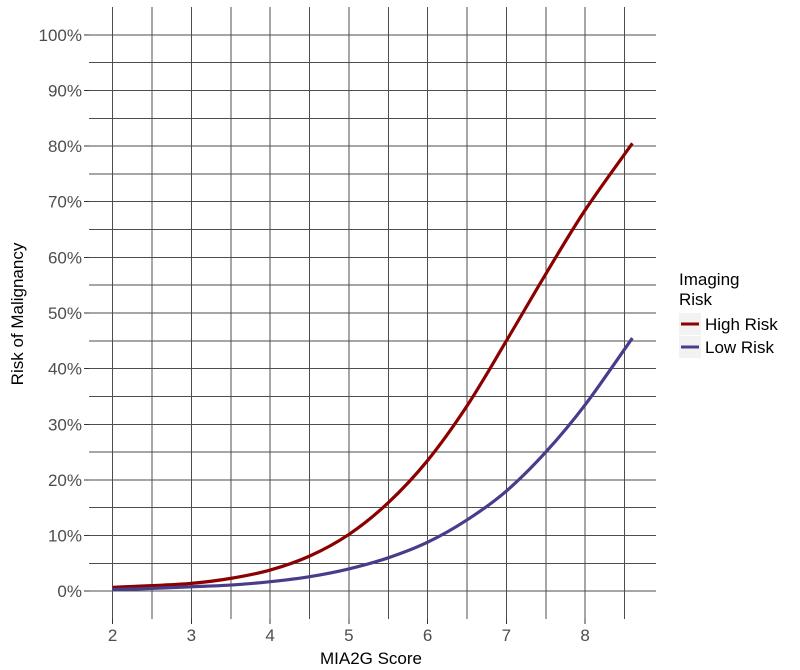 The image size is (800, 670). What do you see at coordinates (65, 424) in the screenshot?
I see `y-tick-label: 30%` at bounding box center [65, 424].